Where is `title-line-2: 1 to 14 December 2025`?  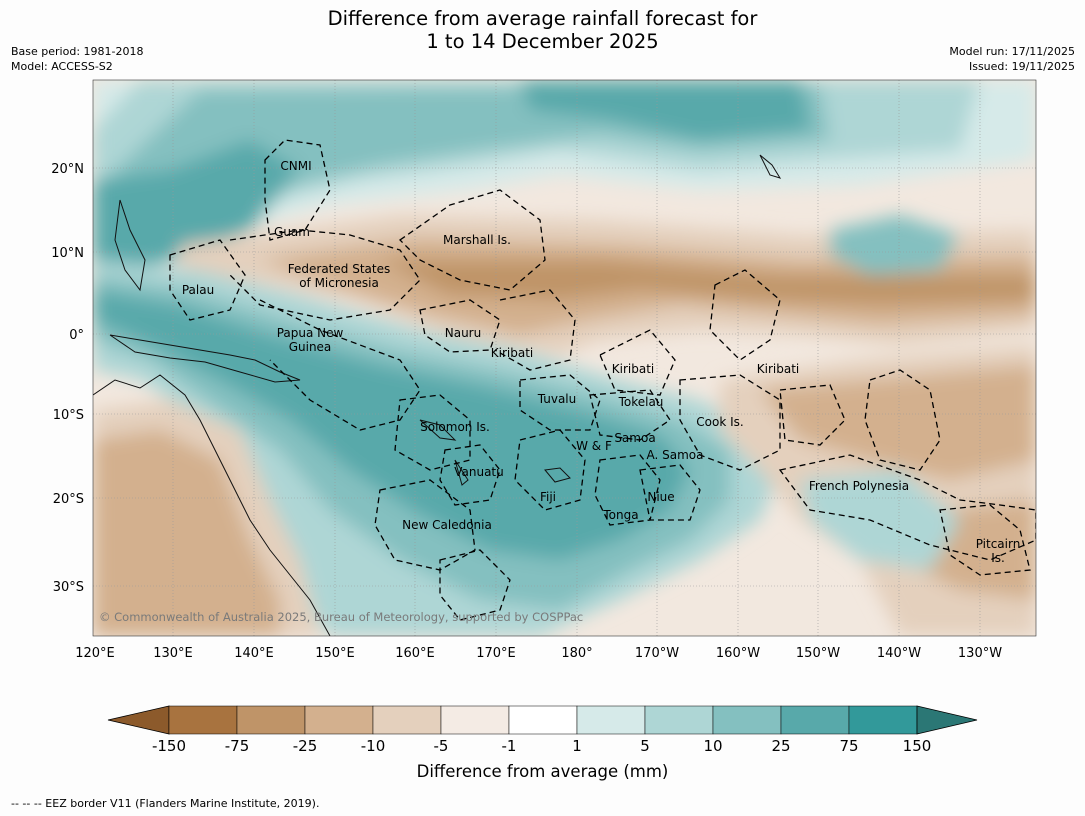
title-line-2: 1 to 14 December 2025 is located at coordinates (542, 41).